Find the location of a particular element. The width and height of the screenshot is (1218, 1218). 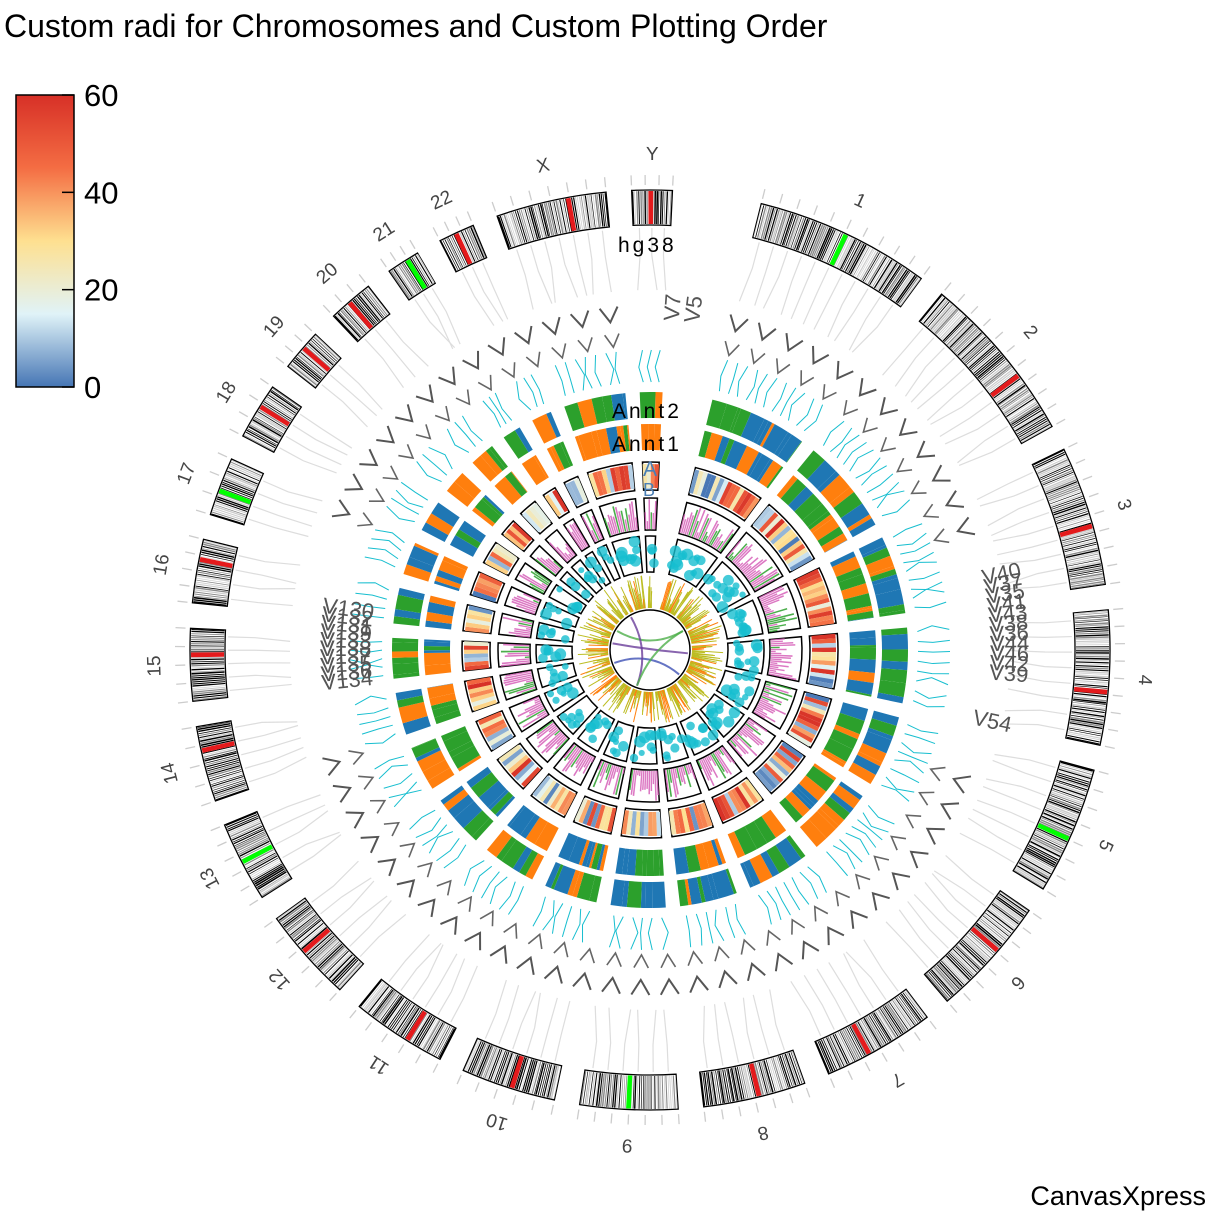

chromosome-label: 3 is located at coordinates (1123, 505).